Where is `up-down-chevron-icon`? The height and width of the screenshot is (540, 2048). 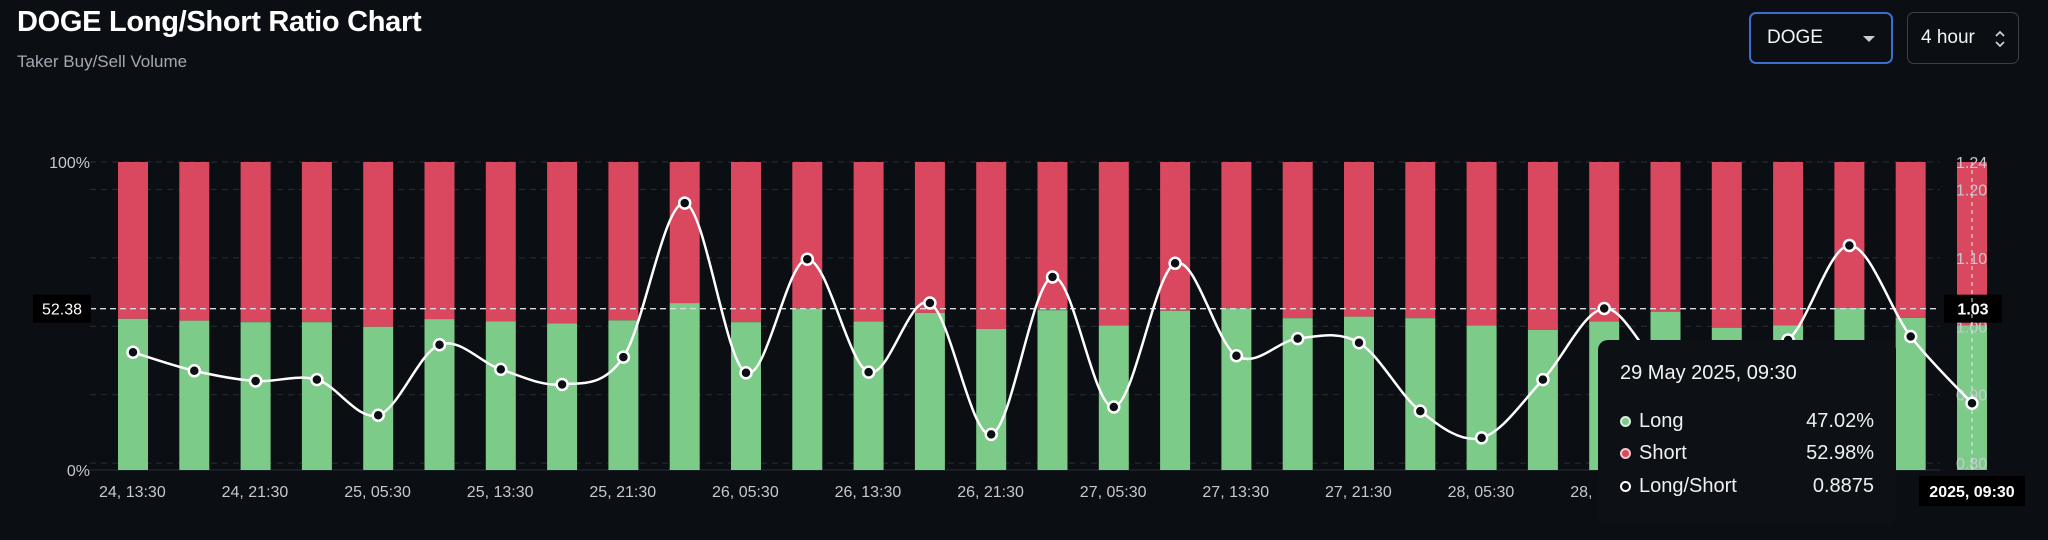 up-down-chevron-icon is located at coordinates (2000, 39).